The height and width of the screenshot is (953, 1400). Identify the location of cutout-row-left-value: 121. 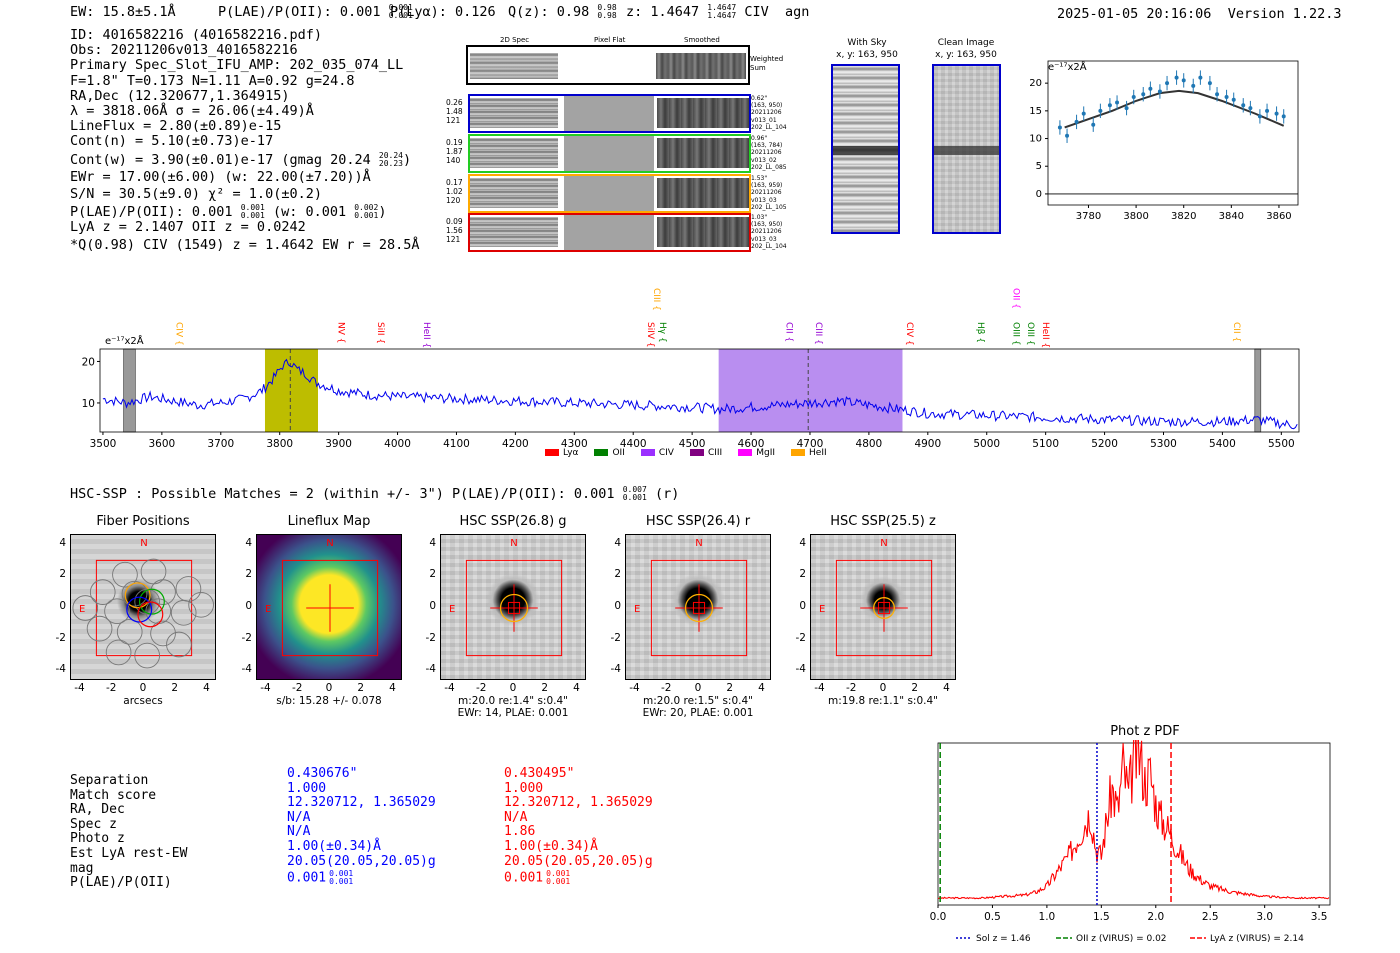
(453, 120).